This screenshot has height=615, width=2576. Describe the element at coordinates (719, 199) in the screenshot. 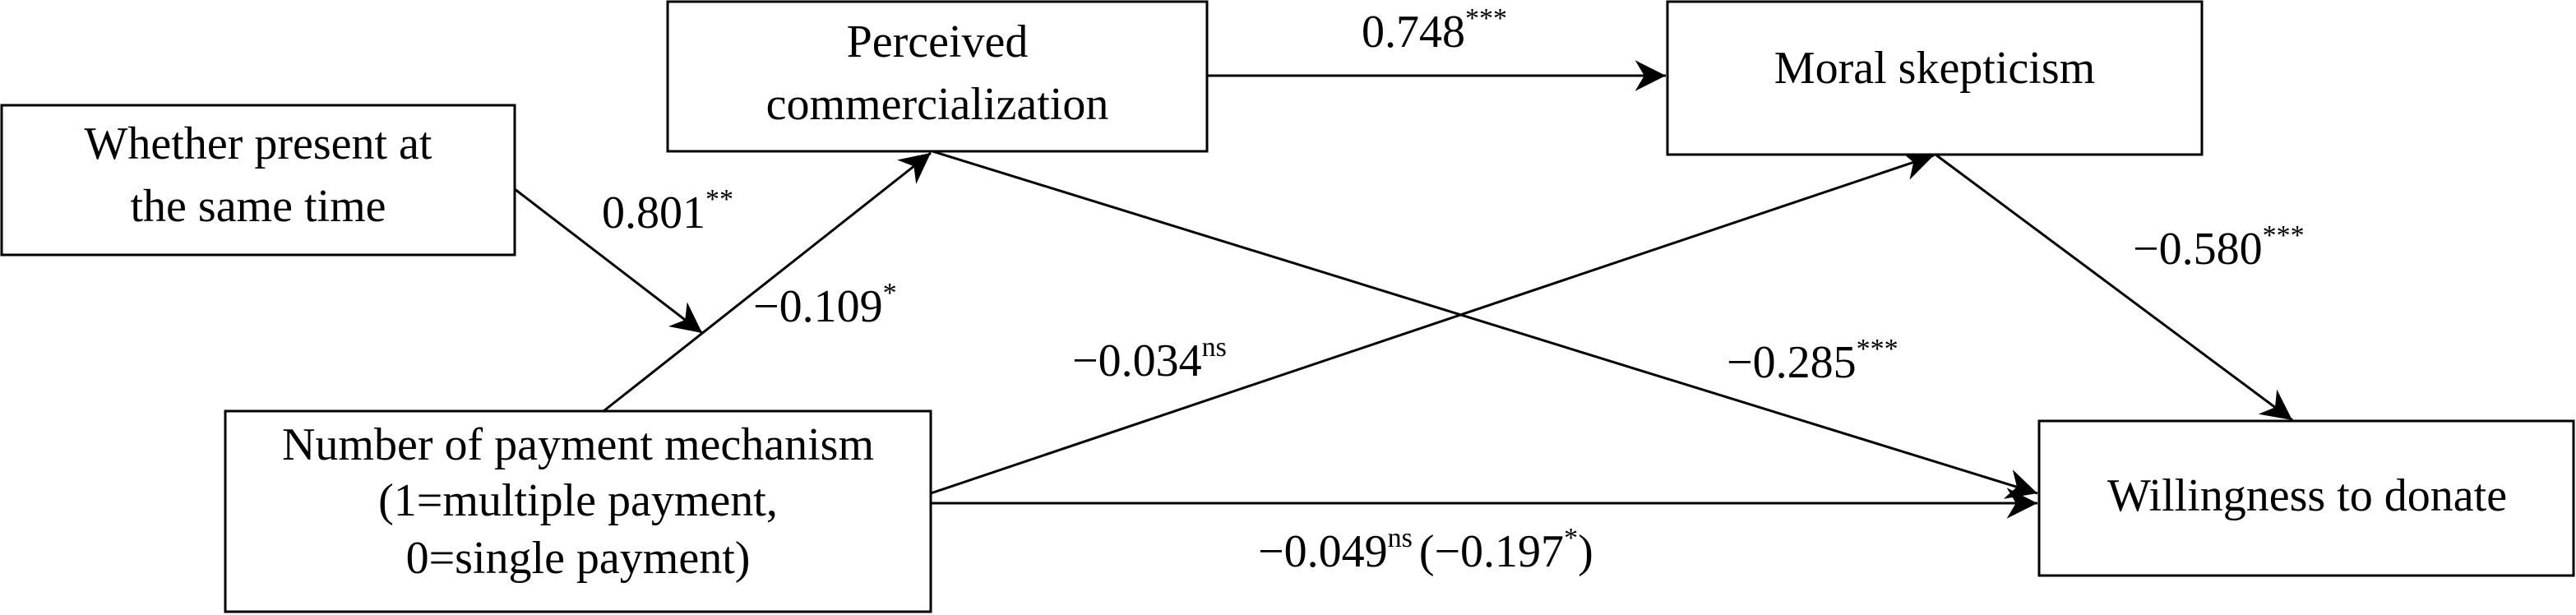

I see `significance: **` at that location.